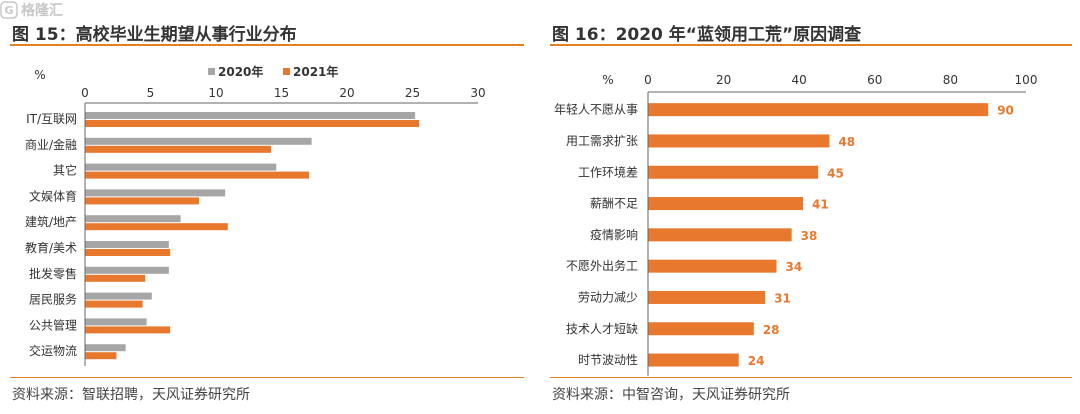  I want to click on category-label-1: 用工需求扩张, so click(602, 141).